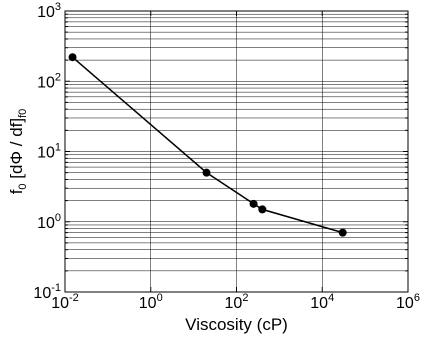 This screenshot has width=443, height=340. I want to click on y-axis-title-sub2: f0, so click(23, 113).